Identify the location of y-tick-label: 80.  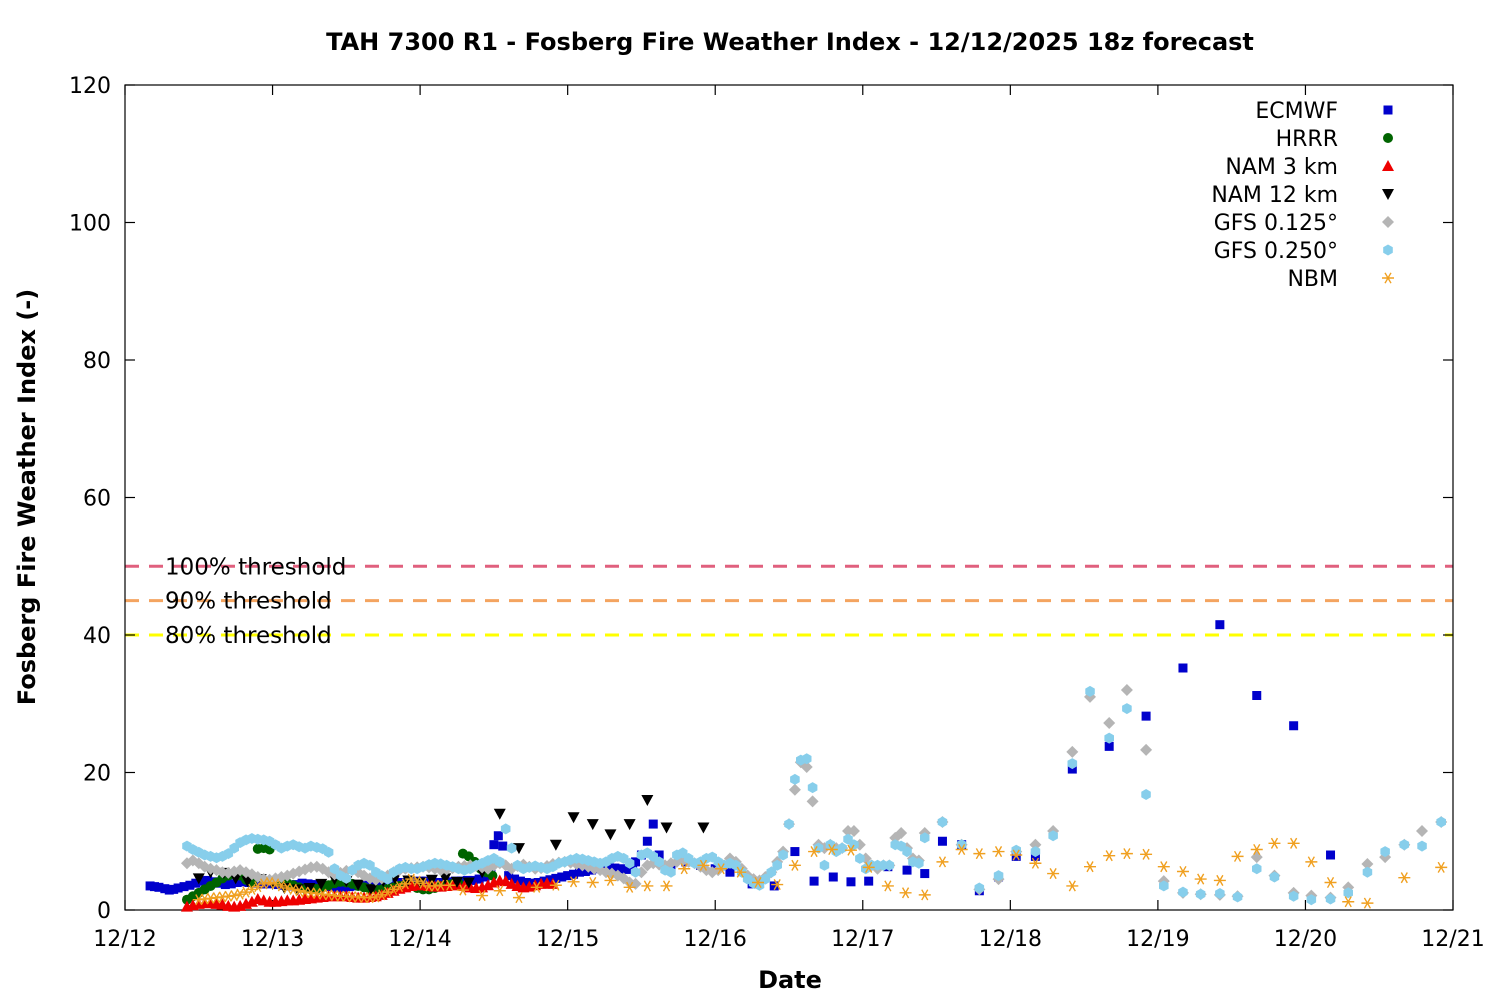
(97, 361).